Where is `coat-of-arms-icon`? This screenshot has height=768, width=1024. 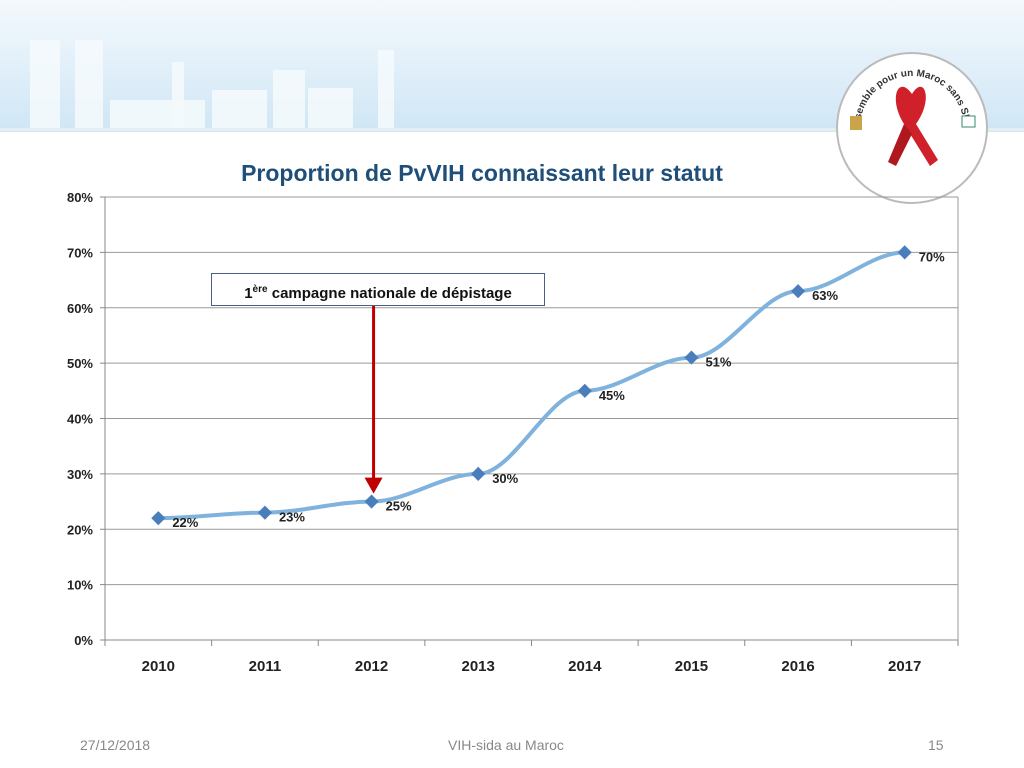 coat-of-arms-icon is located at coordinates (856, 123).